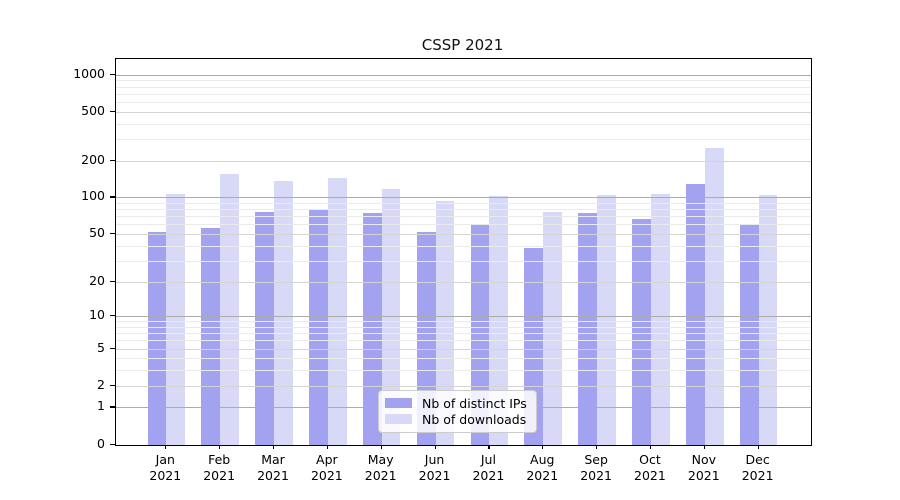 The image size is (900, 500). I want to click on x-tick-label: Nov 2021, so click(703, 467).